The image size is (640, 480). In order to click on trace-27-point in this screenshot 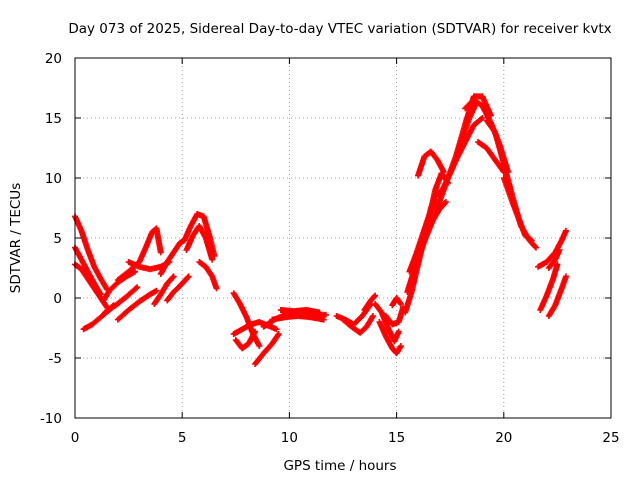, I will do `click(400, 346)`.